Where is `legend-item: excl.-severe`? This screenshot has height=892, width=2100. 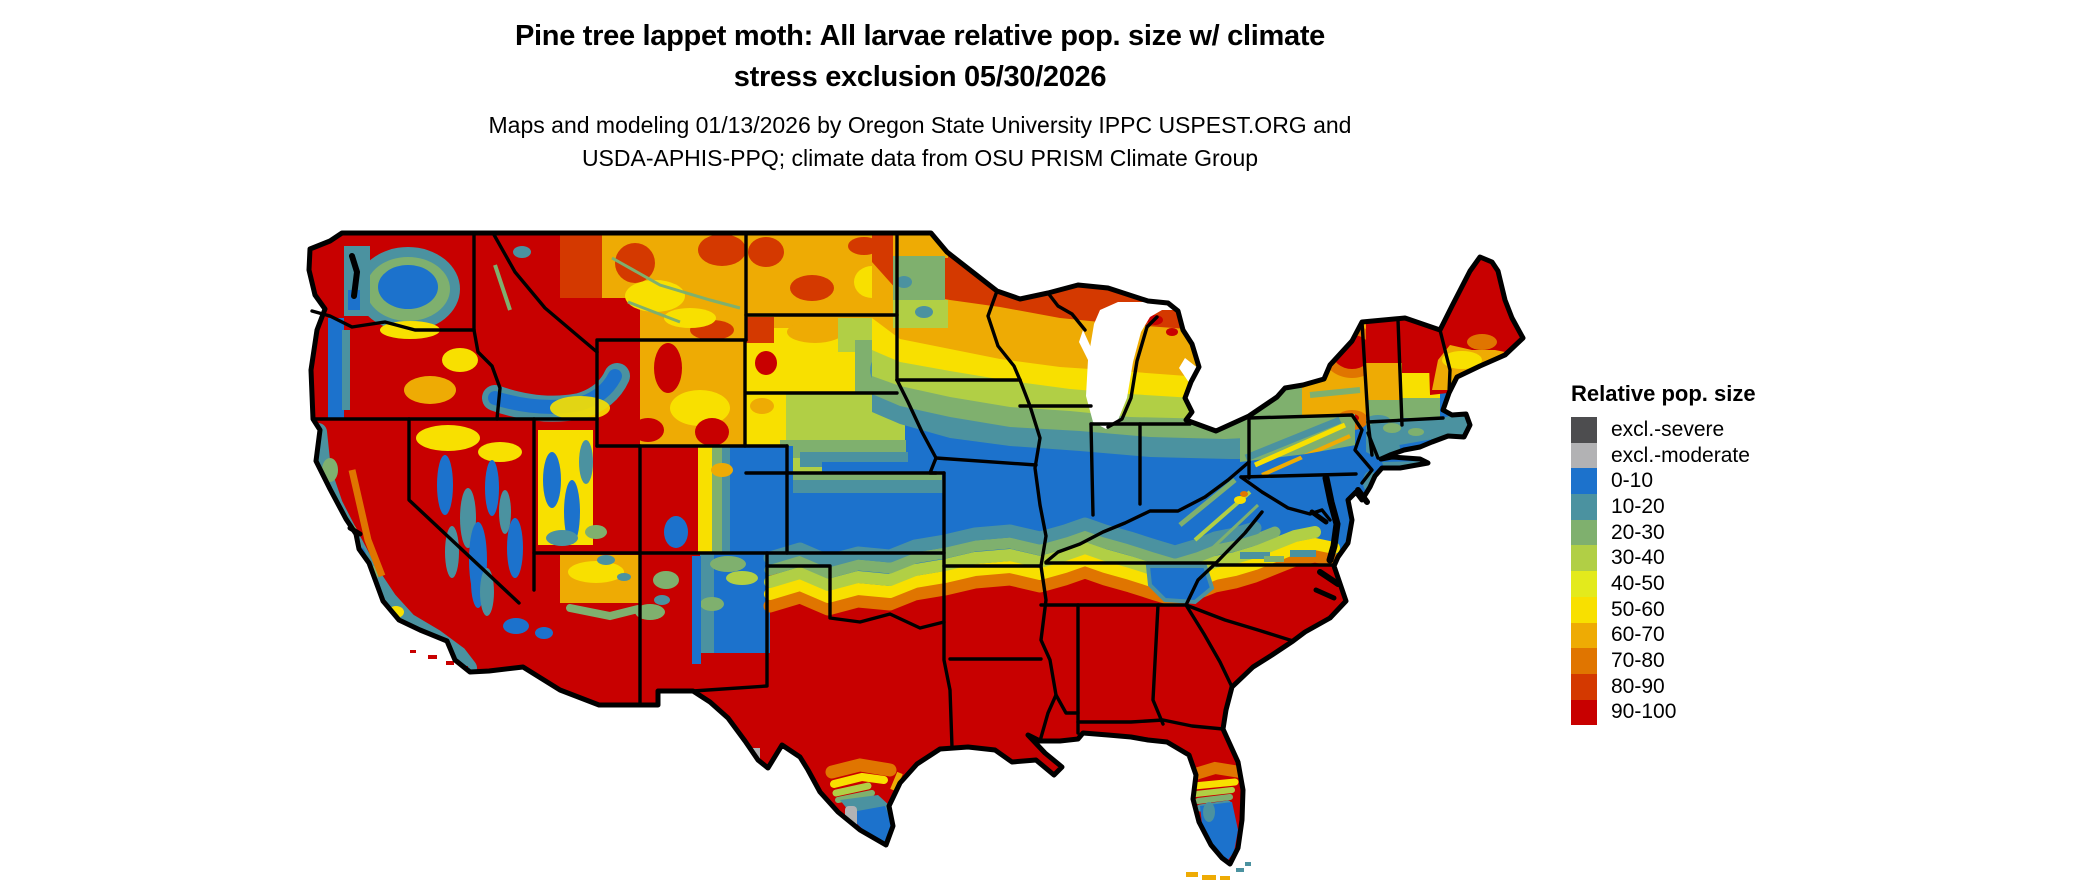 legend-item: excl.-severe is located at coordinates (1663, 430).